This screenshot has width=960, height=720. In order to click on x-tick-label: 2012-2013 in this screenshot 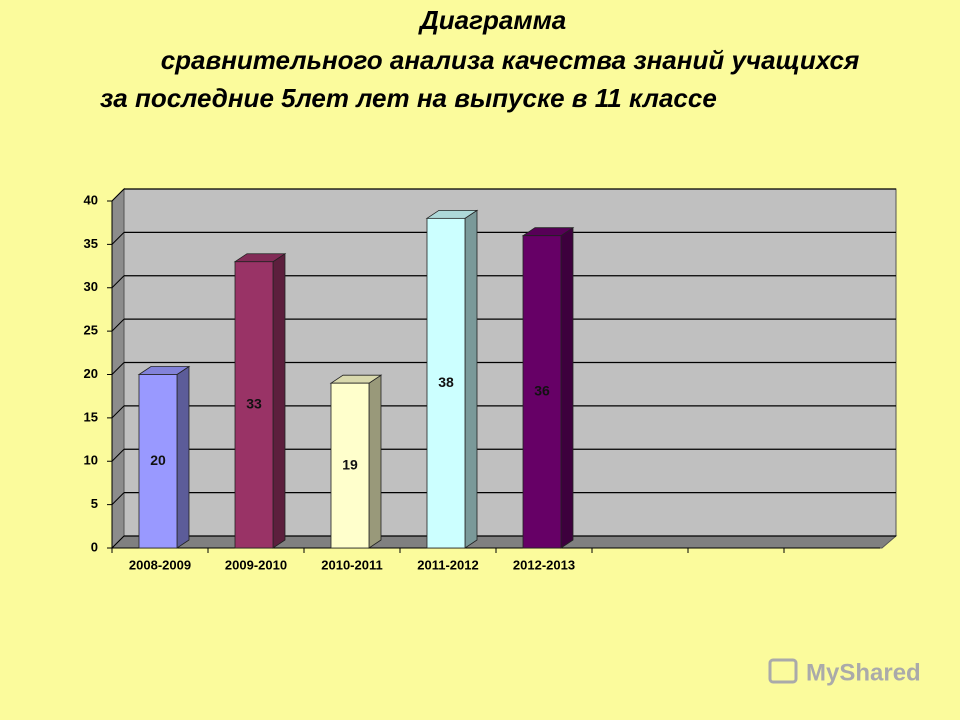, I will do `click(544, 564)`.